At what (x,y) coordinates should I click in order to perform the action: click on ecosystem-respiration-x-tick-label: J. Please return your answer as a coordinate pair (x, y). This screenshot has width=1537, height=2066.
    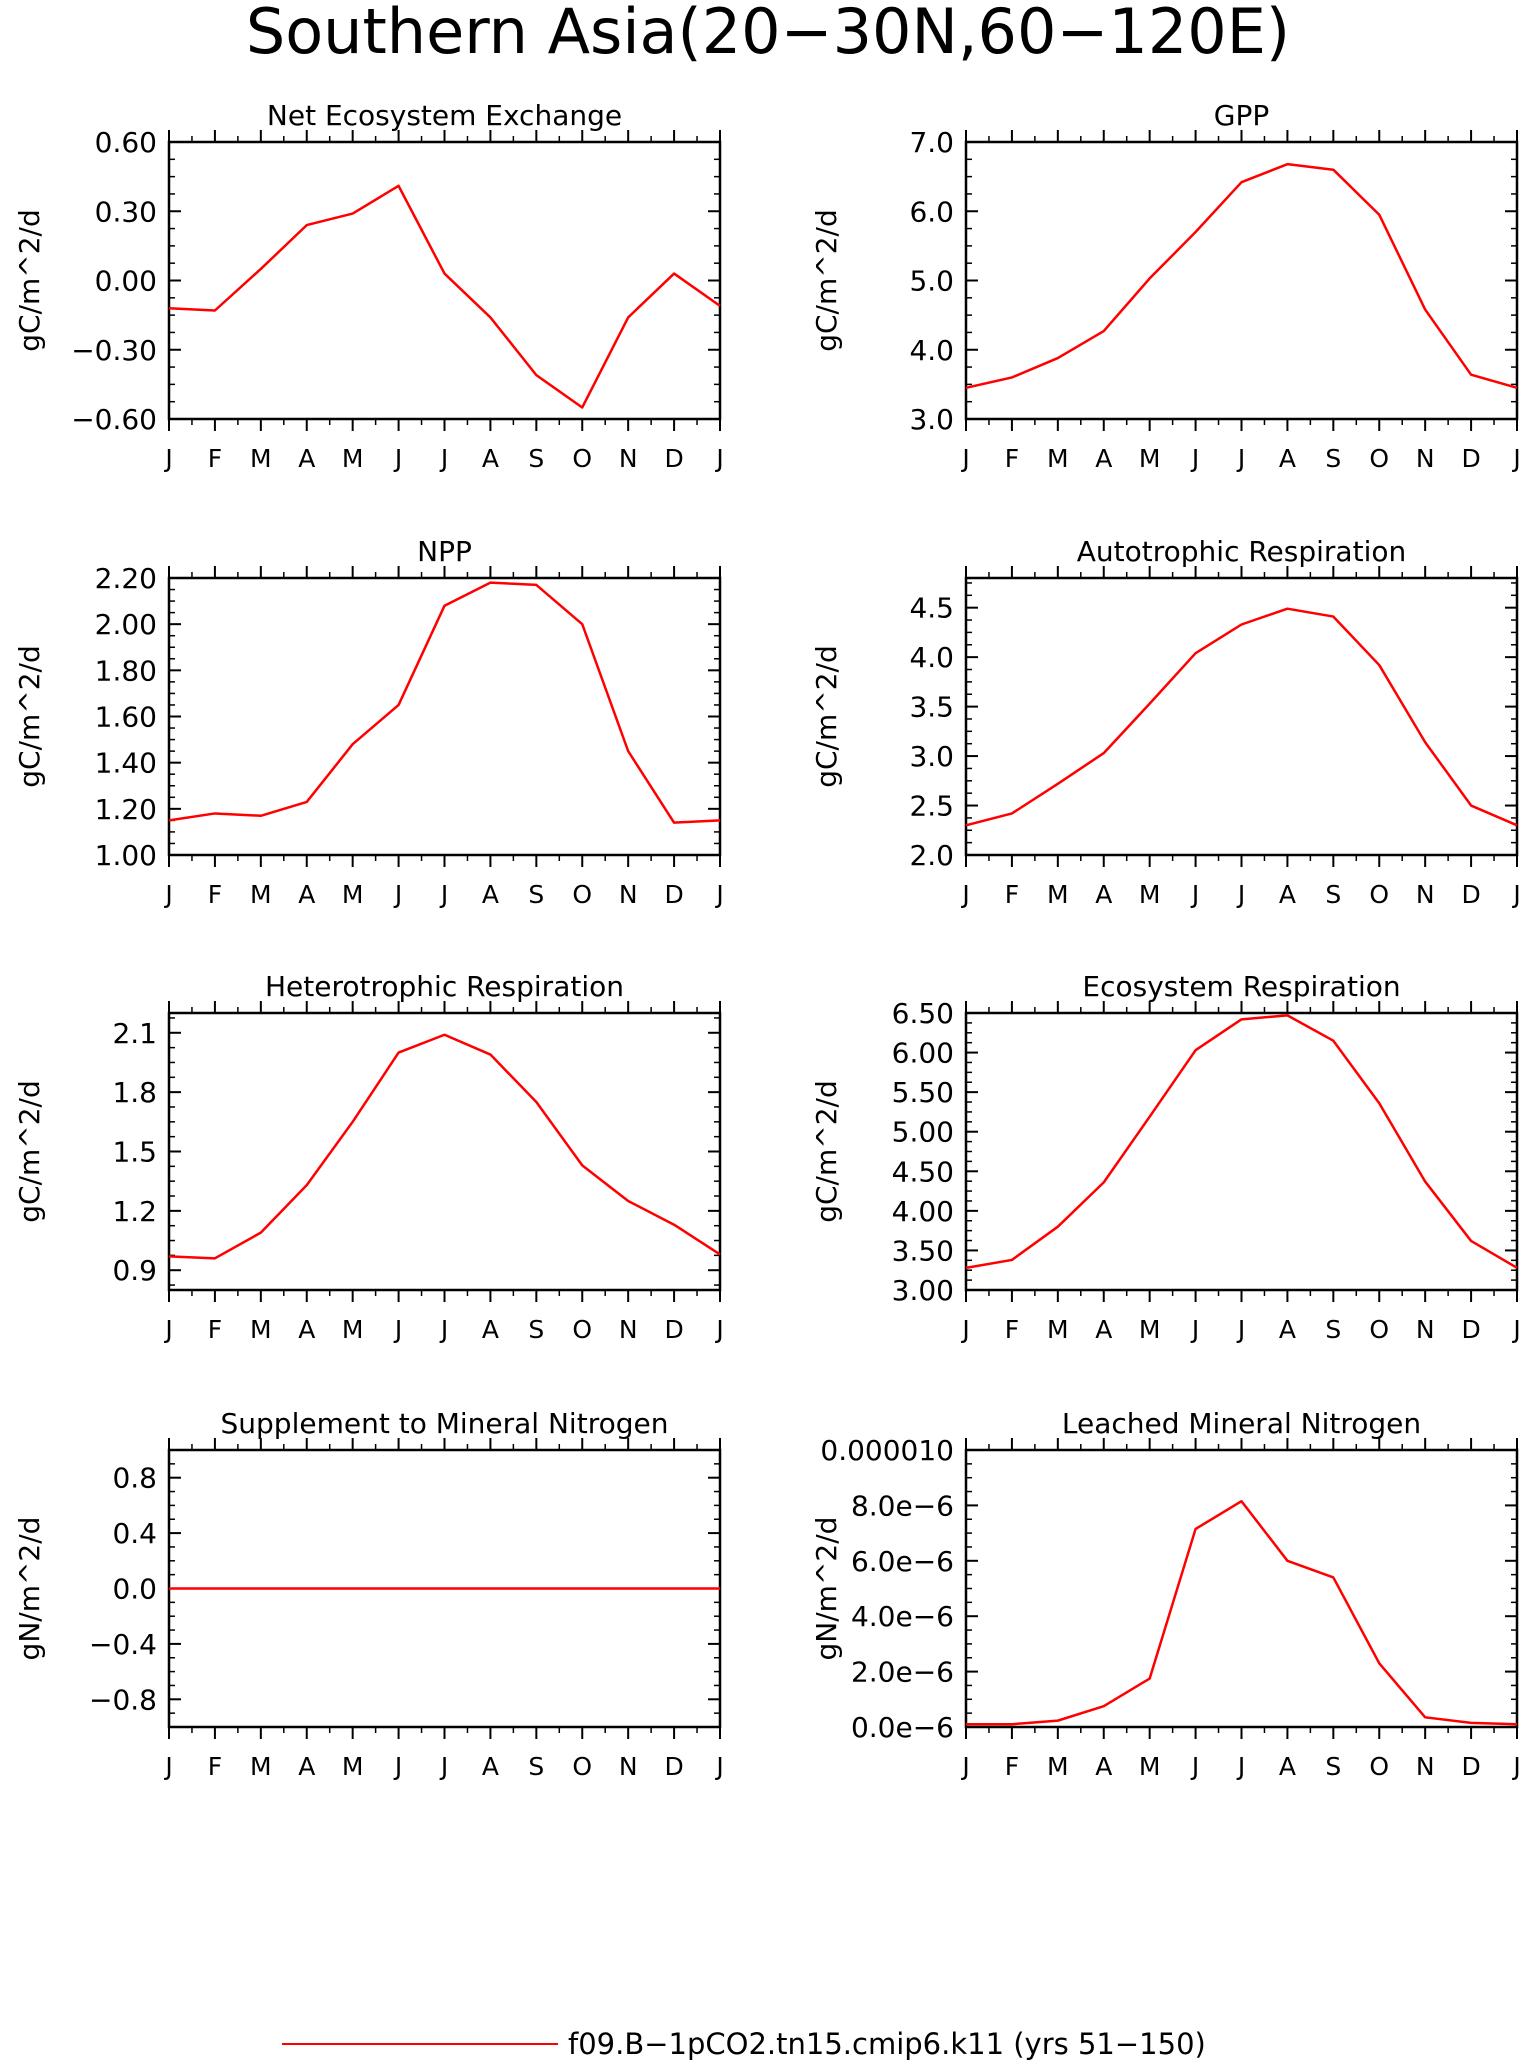
    Looking at the image, I should click on (1194, 1329).